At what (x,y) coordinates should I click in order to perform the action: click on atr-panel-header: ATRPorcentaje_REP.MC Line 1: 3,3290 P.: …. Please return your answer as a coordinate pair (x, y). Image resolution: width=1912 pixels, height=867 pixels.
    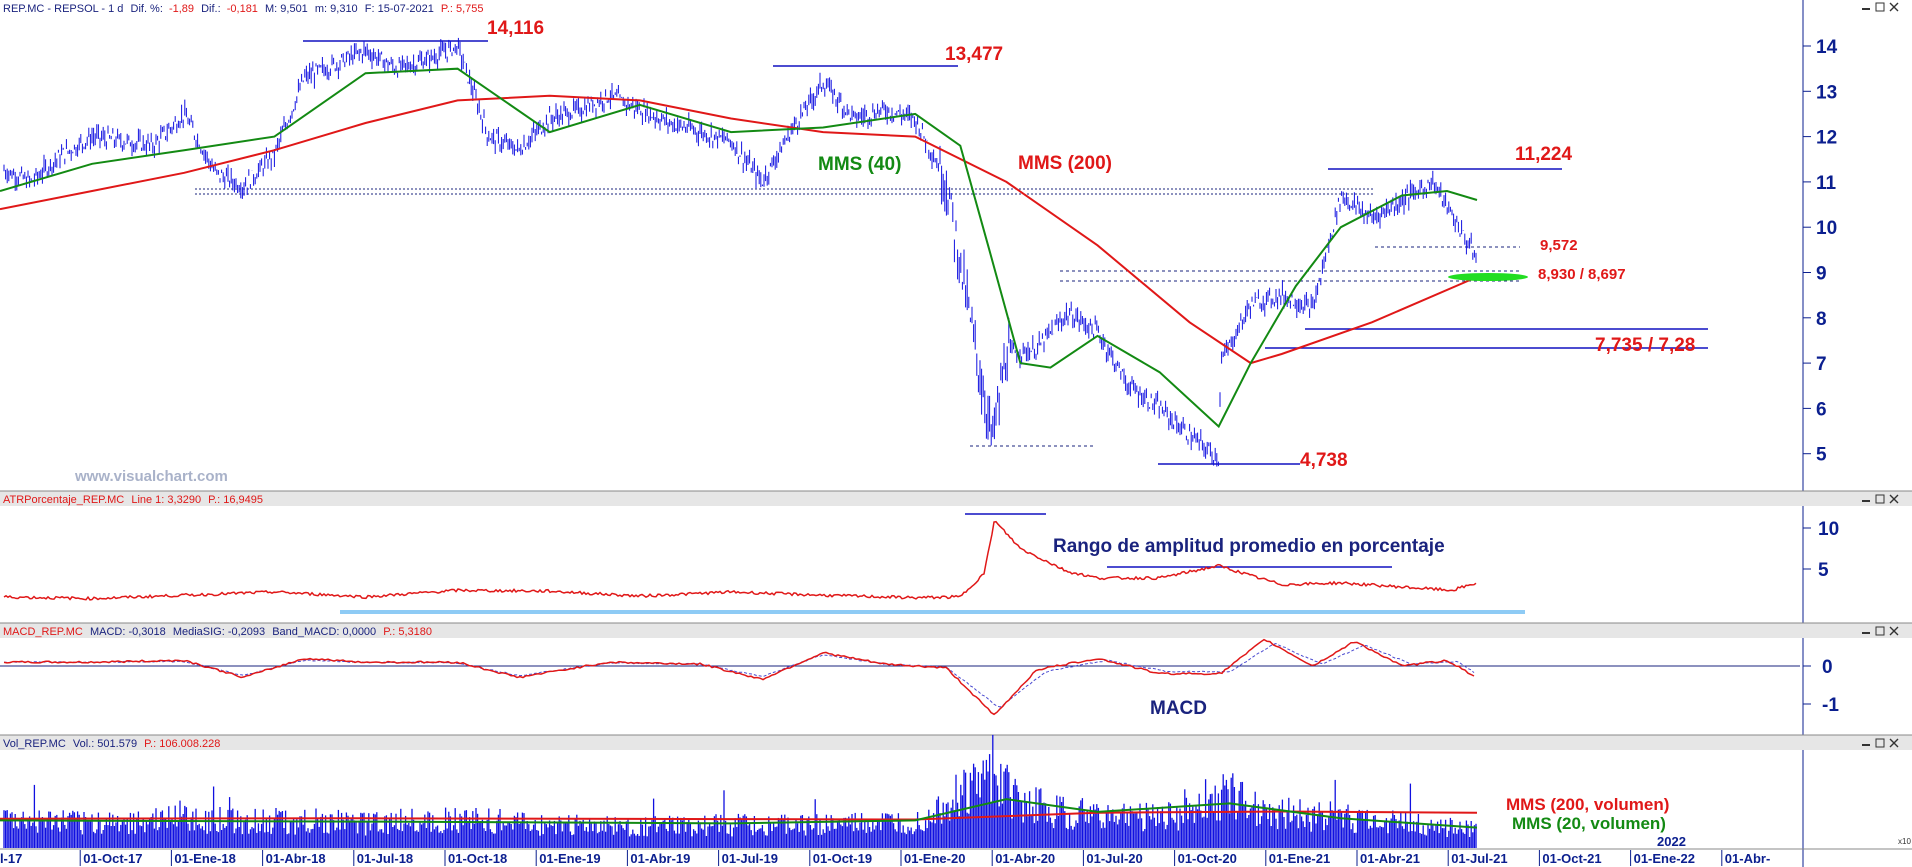
    Looking at the image, I should click on (133, 500).